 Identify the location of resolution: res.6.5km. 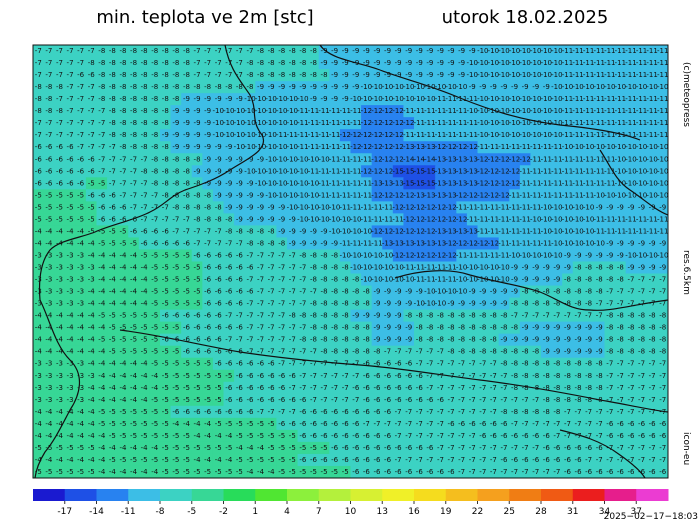
(686, 272).